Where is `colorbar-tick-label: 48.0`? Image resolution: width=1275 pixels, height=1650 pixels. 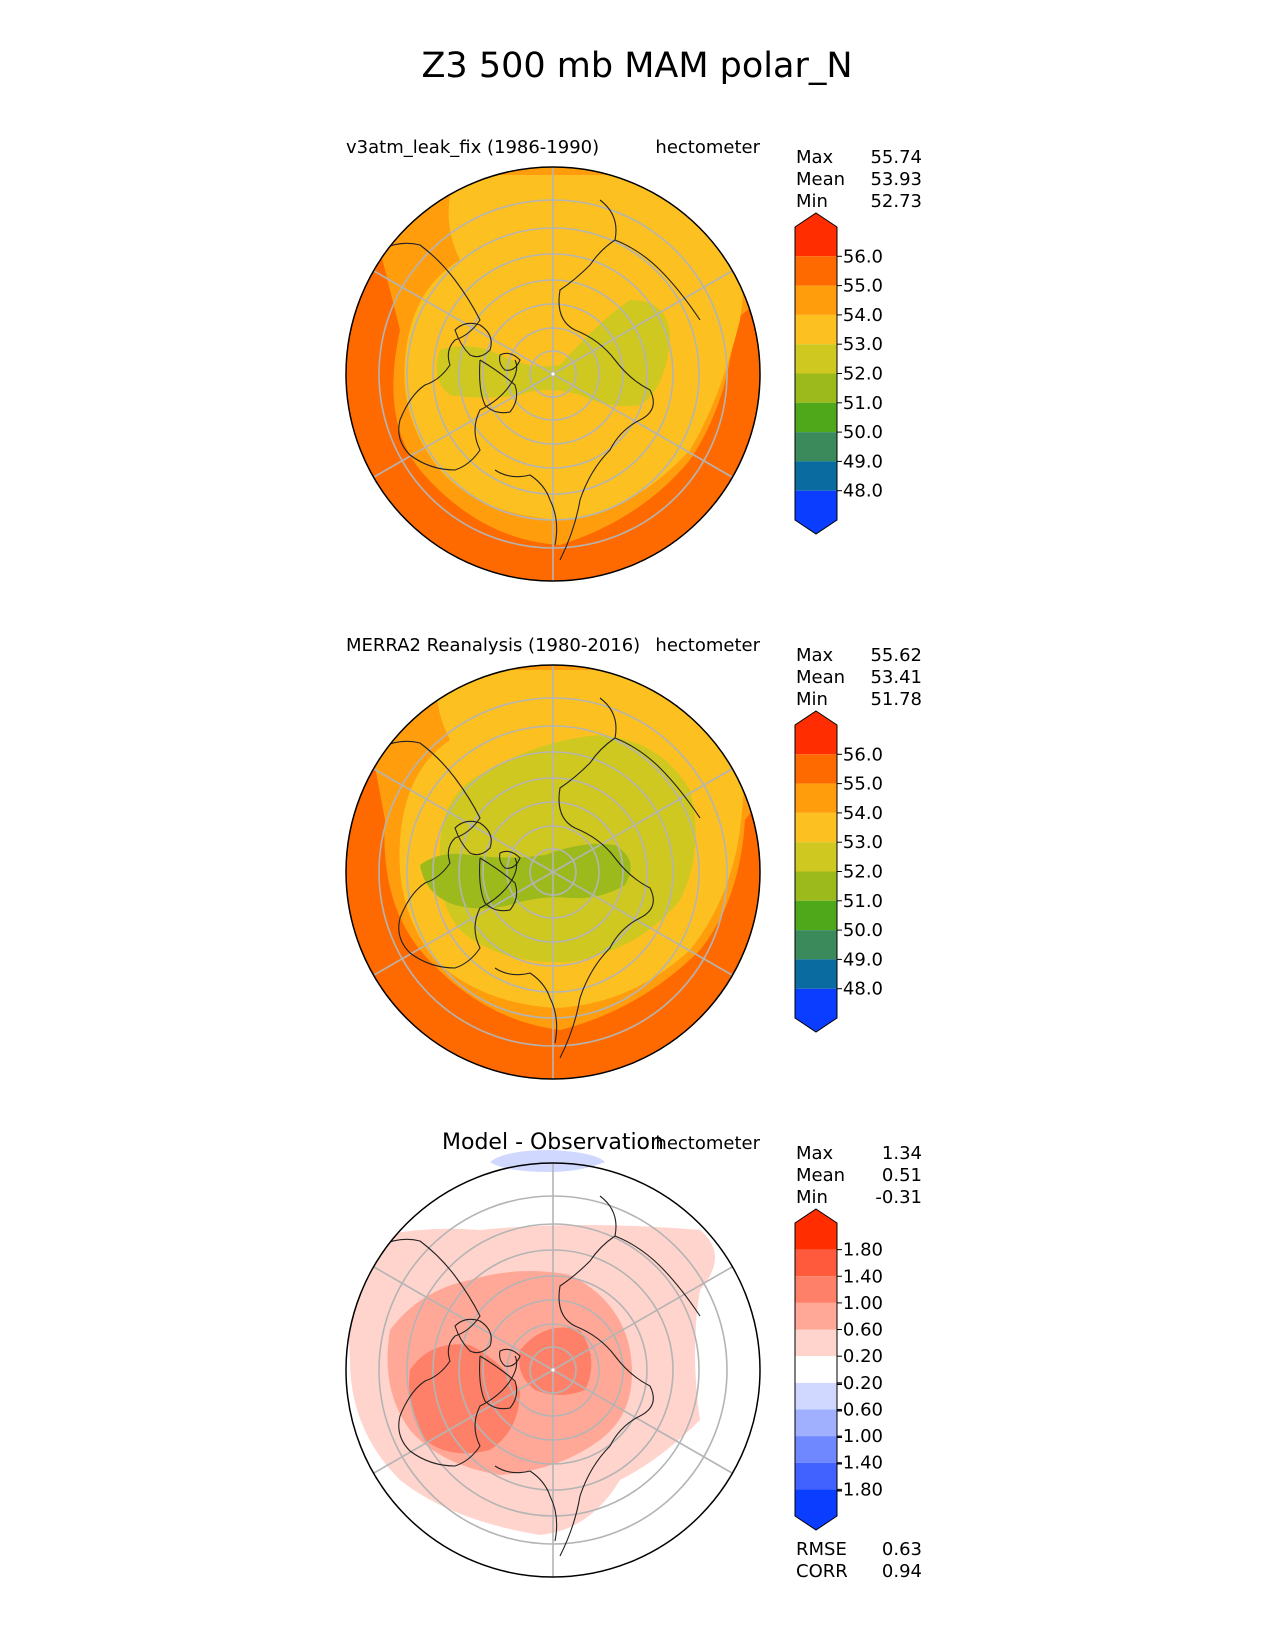
colorbar-tick-label: 48.0 is located at coordinates (863, 491).